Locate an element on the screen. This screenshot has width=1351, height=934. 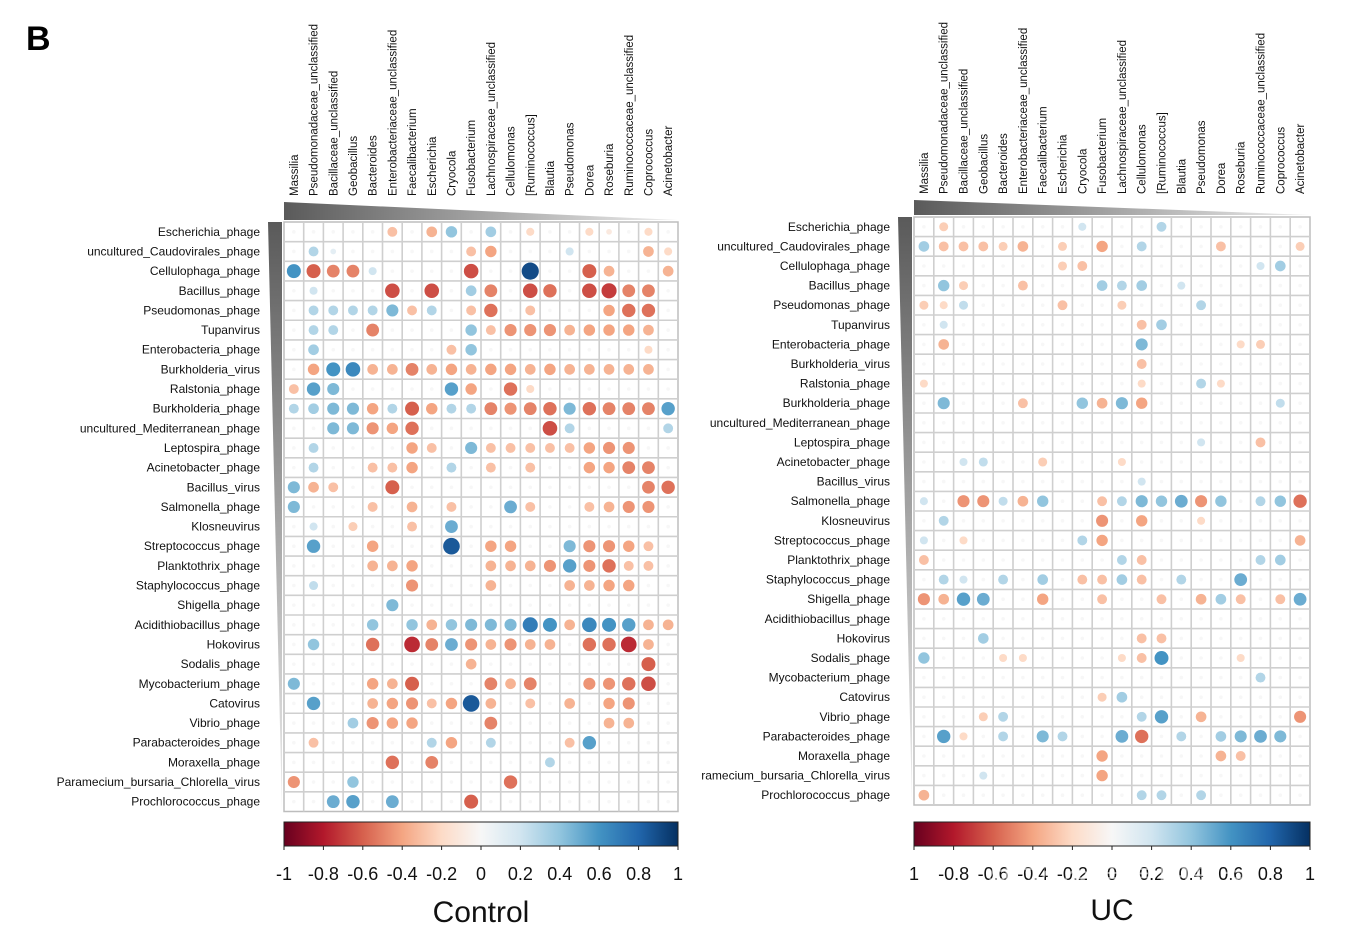
column-label: Cellulomonas is located at coordinates (512, 161).